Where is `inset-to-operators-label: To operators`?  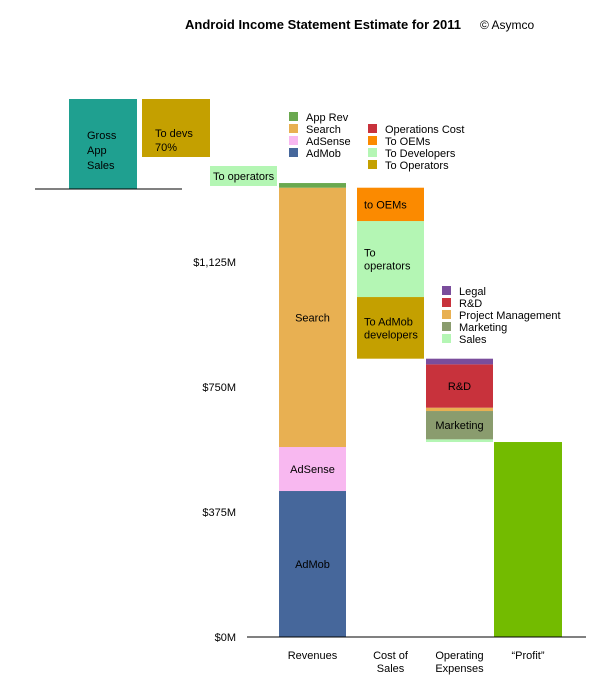
inset-to-operators-label: To operators is located at coordinates (244, 177).